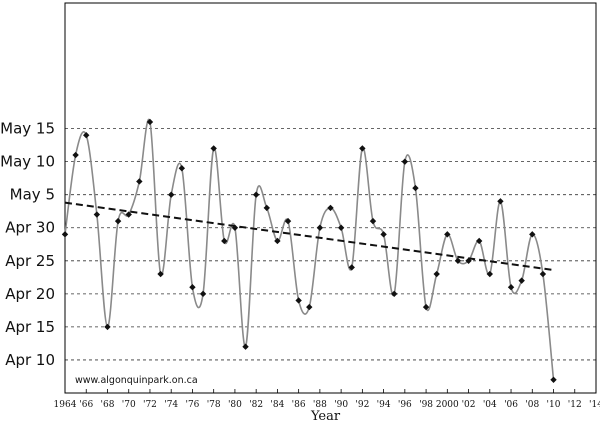 This screenshot has height=426, width=600. Describe the element at coordinates (405, 405) in the screenshot. I see `x-tick-label: '96` at that location.